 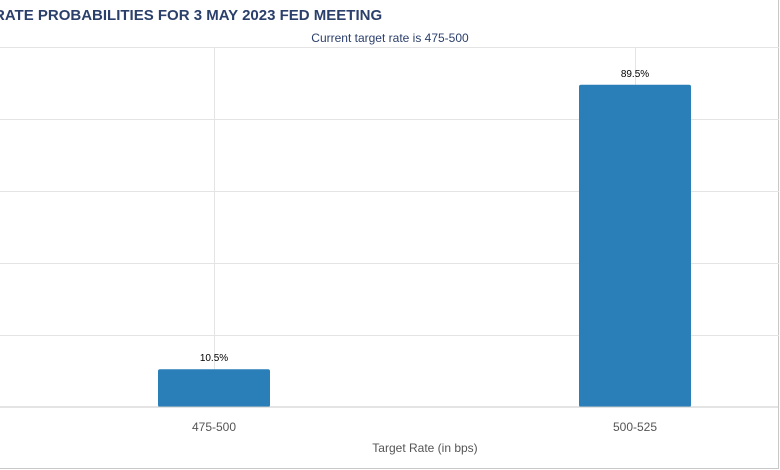 I want to click on chart-subtitle: Current target rate is 475-500, so click(x=390, y=38).